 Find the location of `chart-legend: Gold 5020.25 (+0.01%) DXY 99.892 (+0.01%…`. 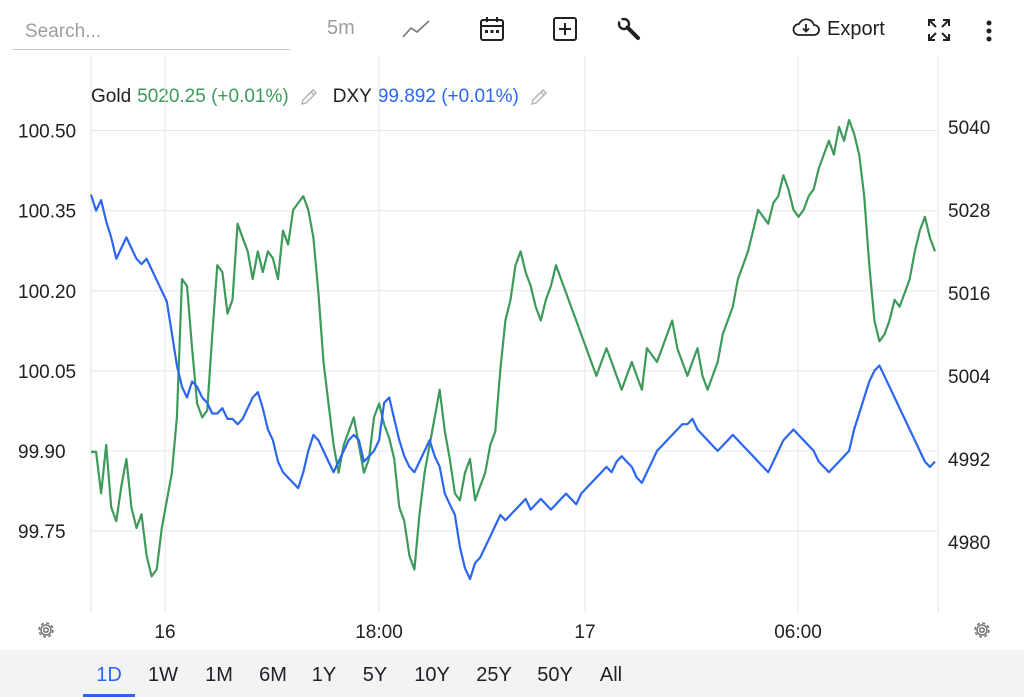

chart-legend: Gold 5020.25 (+0.01%) DXY 99.892 (+0.01%… is located at coordinates (327, 97).